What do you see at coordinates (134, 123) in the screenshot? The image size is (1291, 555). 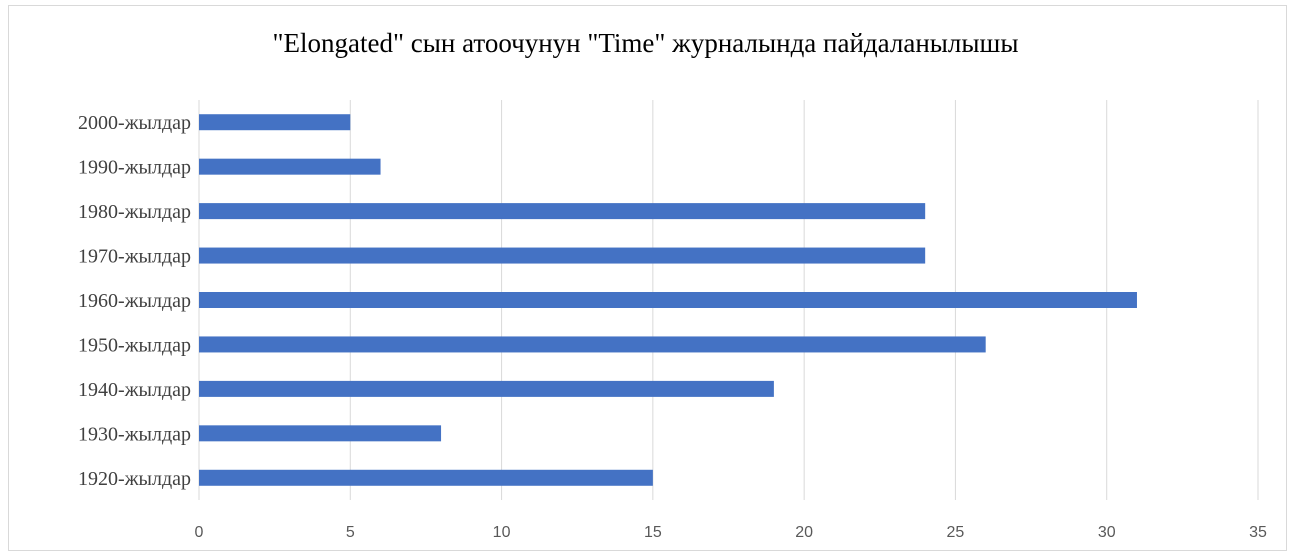 I see `category-label: 2000-жылдар` at bounding box center [134, 123].